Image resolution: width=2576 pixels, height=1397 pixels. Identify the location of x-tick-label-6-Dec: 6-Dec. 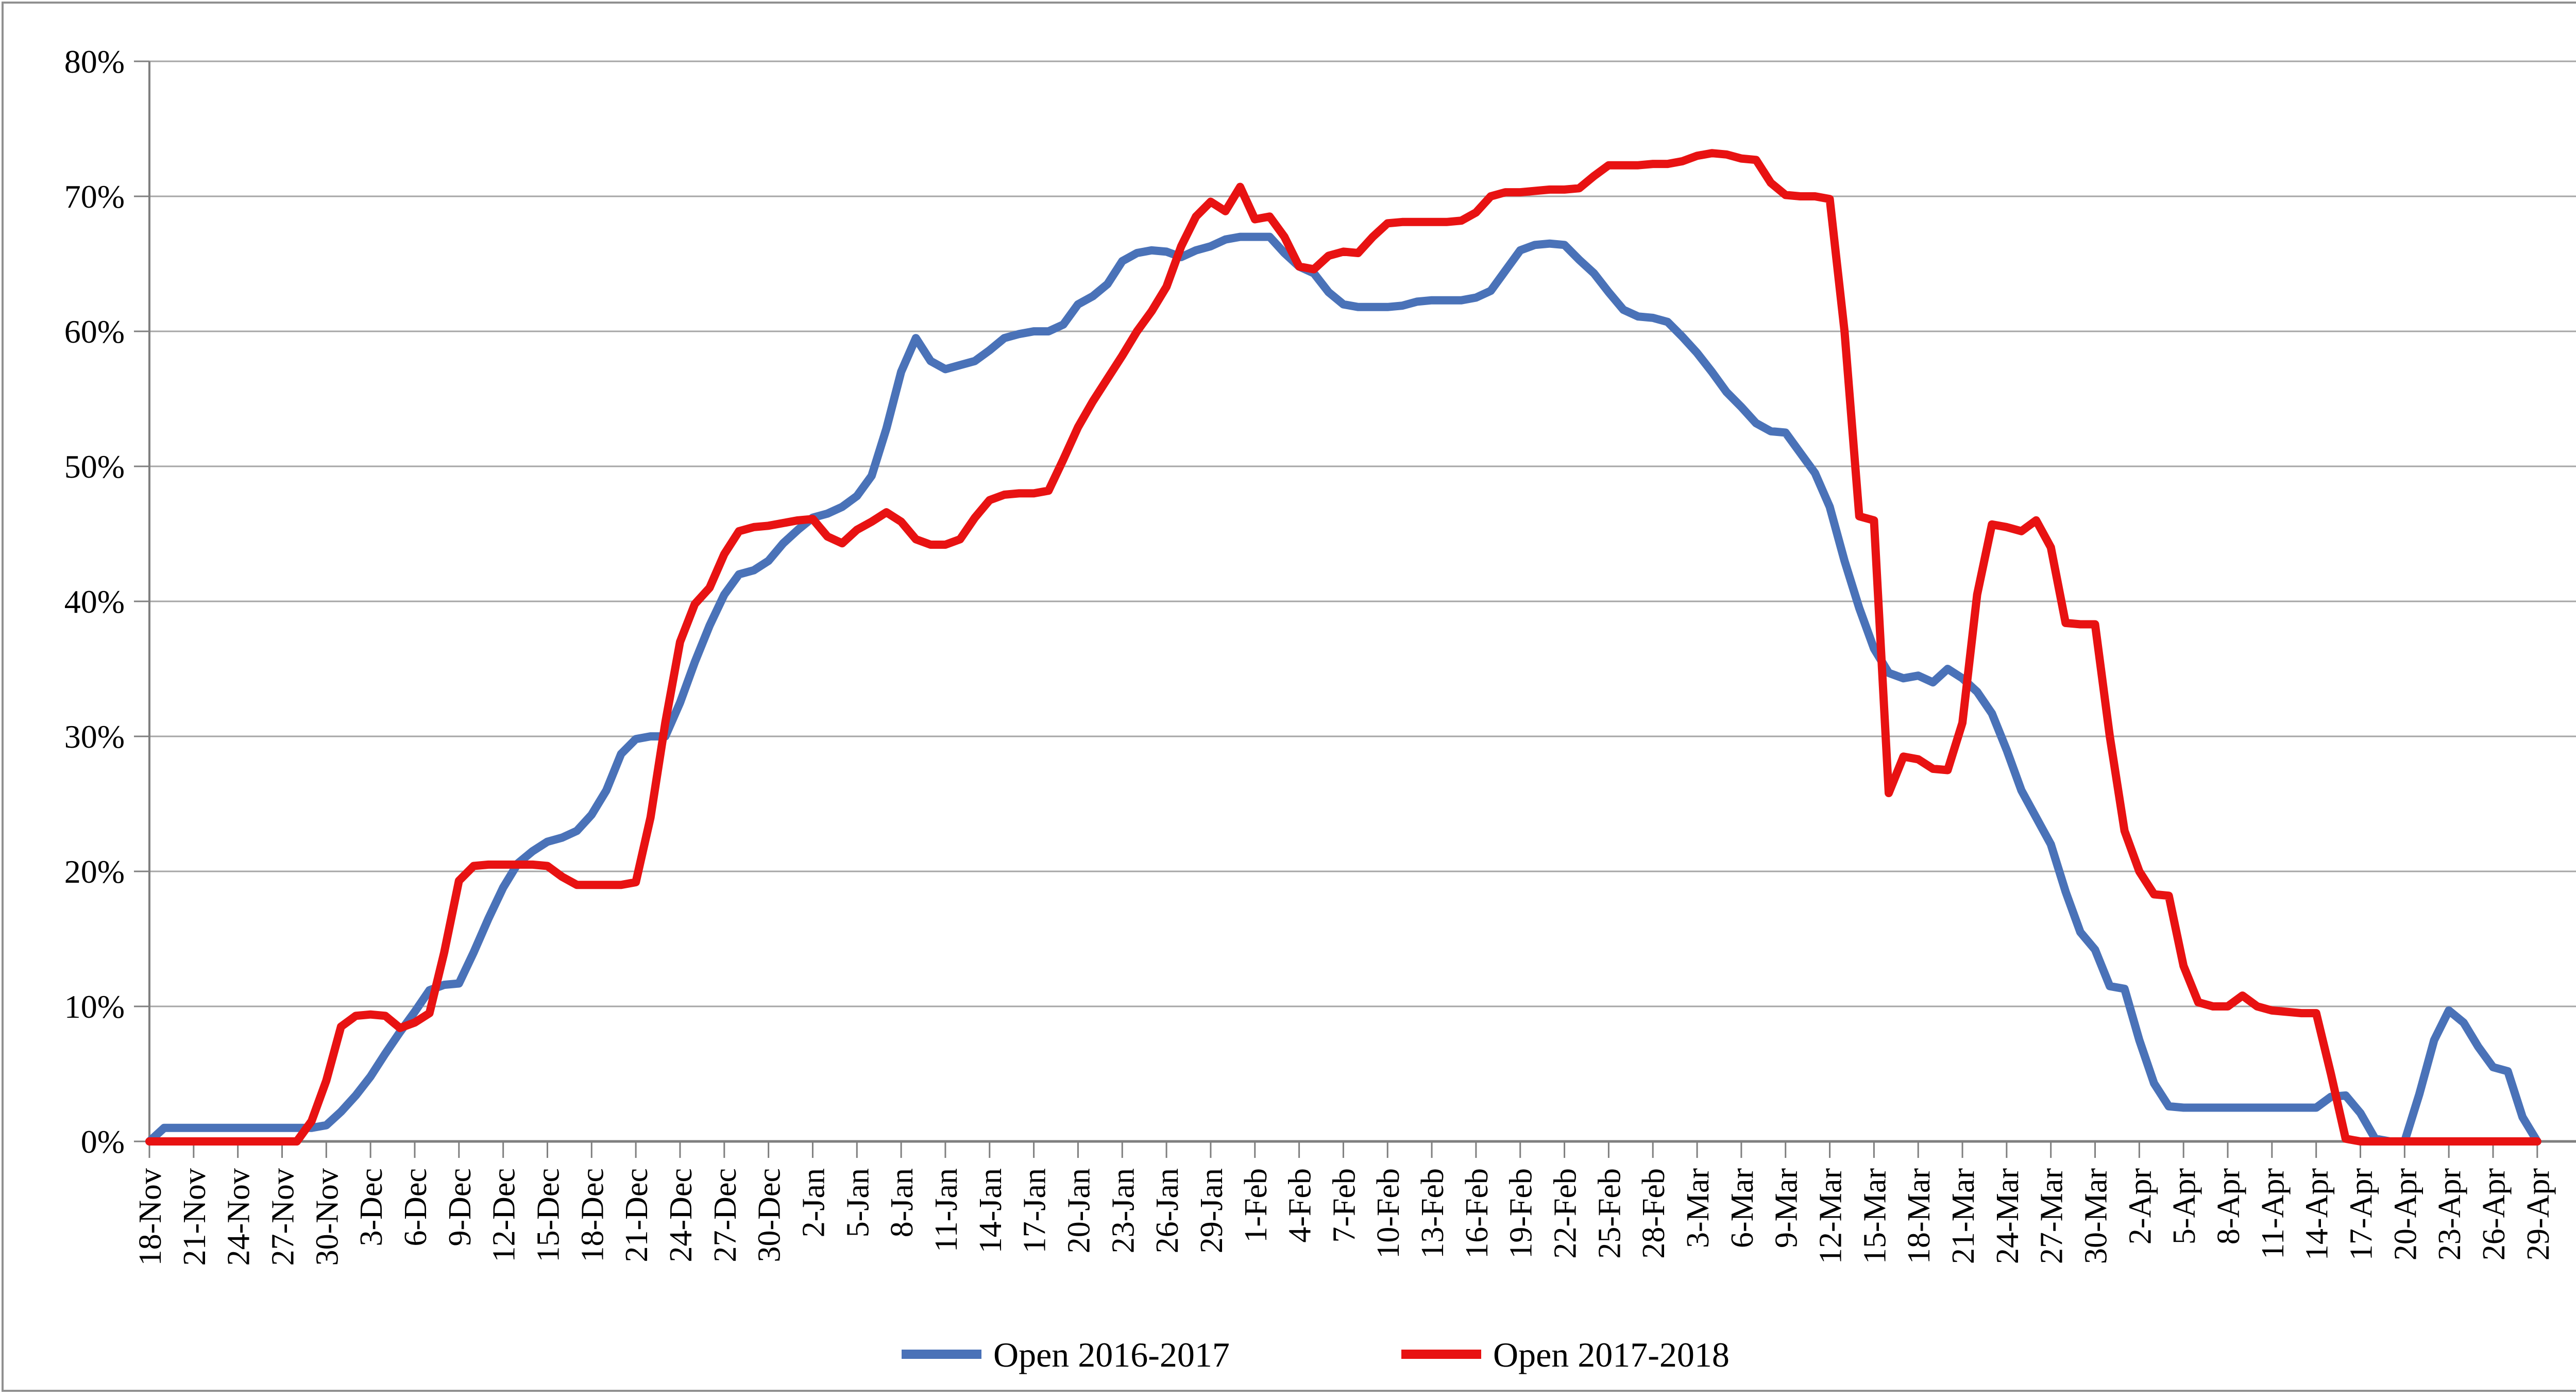
(415, 1207).